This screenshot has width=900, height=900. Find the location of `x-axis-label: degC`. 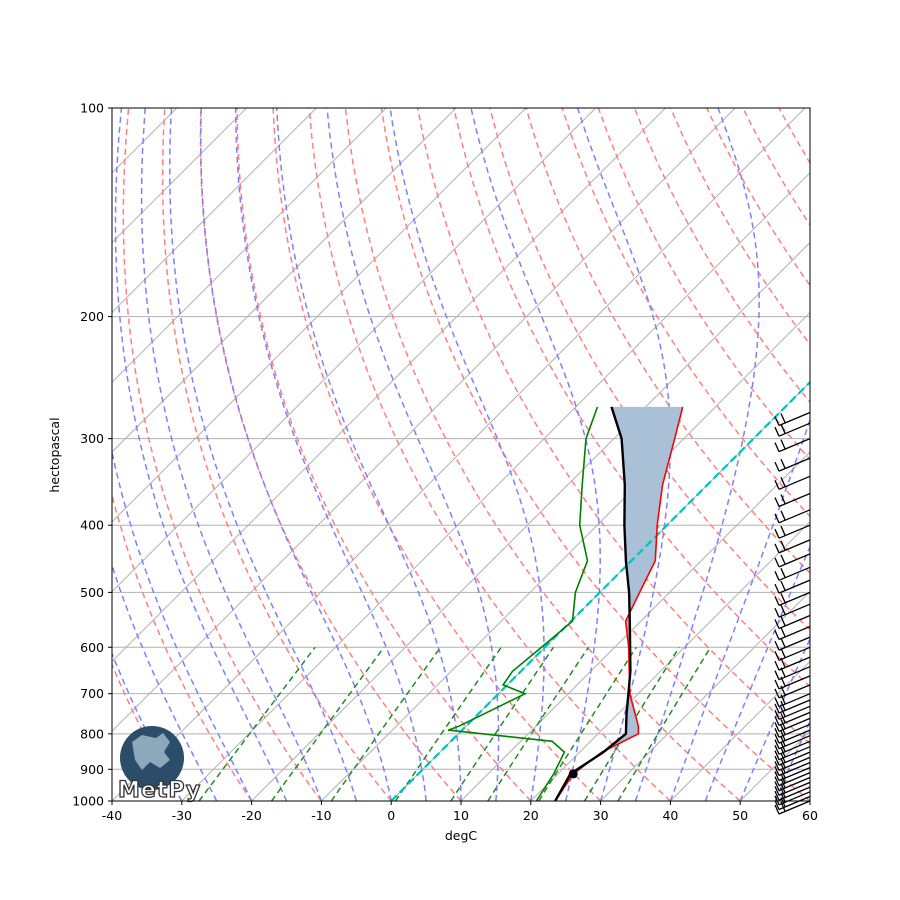

x-axis-label: degC is located at coordinates (461, 835).